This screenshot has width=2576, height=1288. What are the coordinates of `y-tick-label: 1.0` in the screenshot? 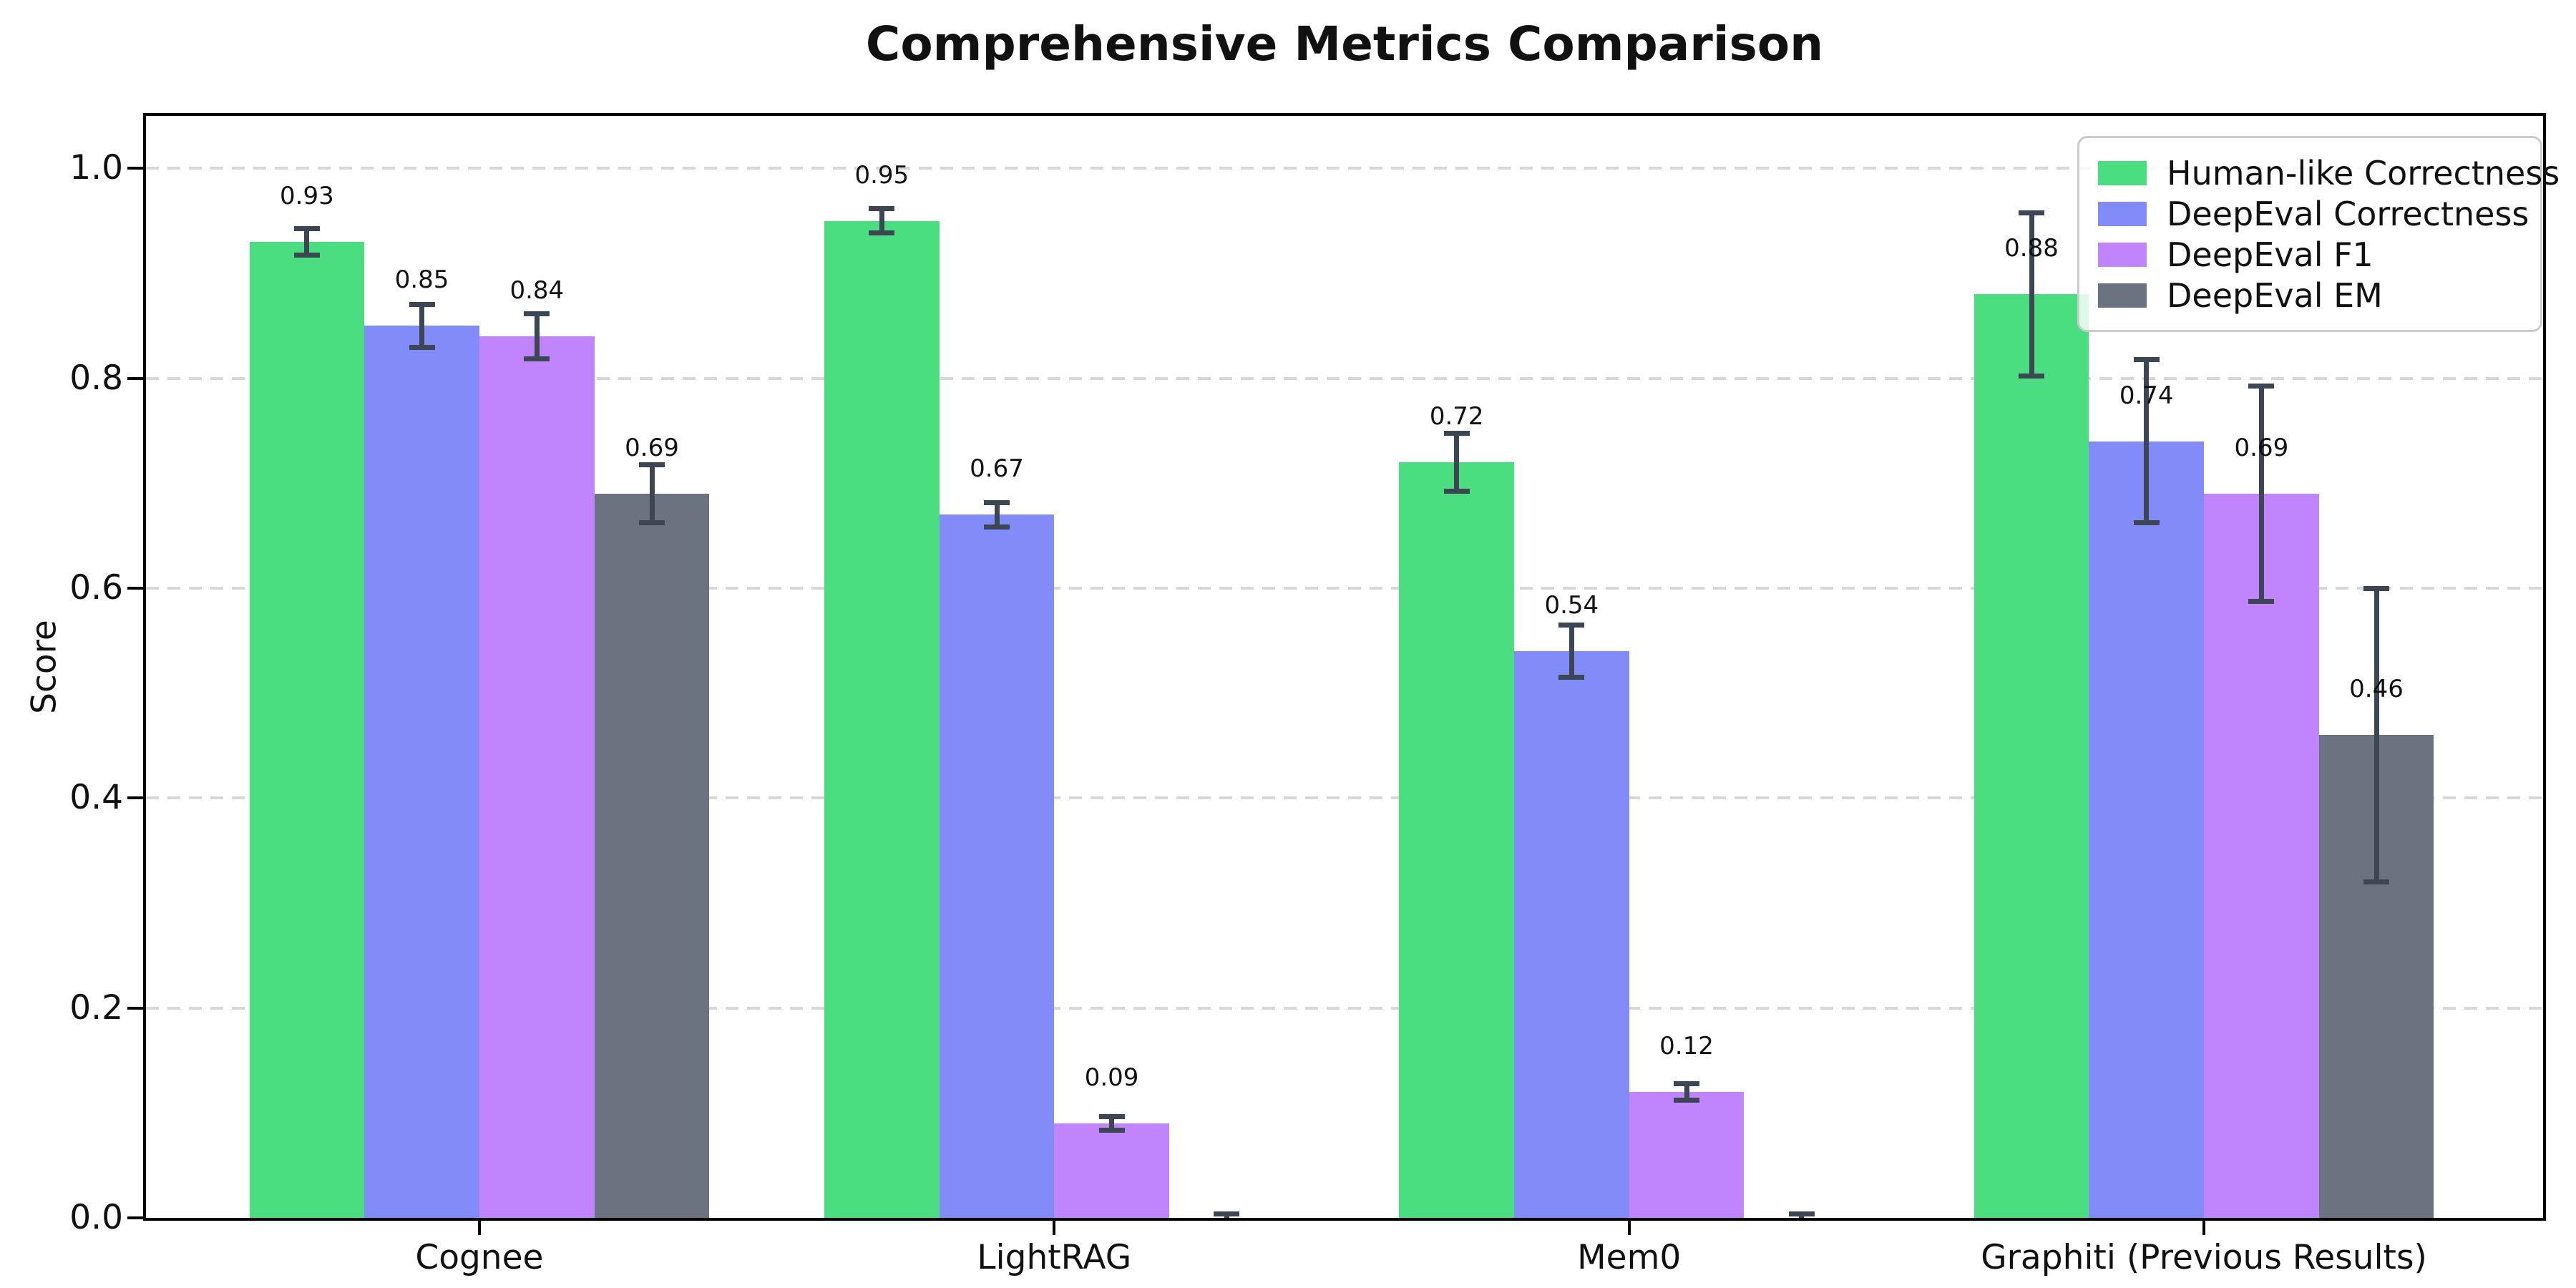 It's located at (96, 168).